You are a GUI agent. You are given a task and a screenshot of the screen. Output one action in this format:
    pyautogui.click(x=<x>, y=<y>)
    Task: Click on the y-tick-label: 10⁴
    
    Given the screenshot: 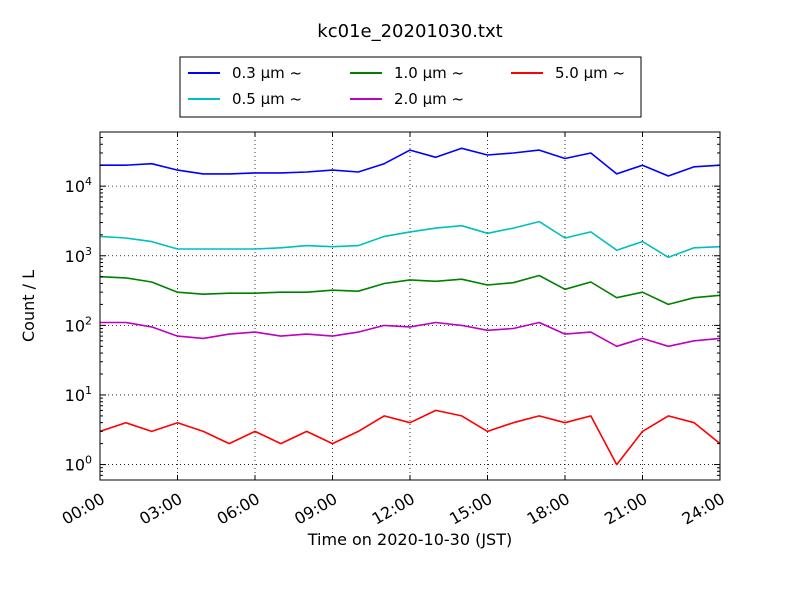 What is the action you would take?
    pyautogui.click(x=78, y=185)
    